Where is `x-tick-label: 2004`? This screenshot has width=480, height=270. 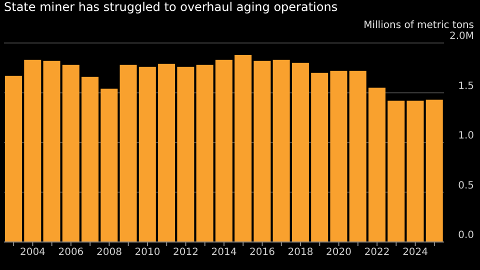 x-tick-label: 2004 is located at coordinates (33, 252).